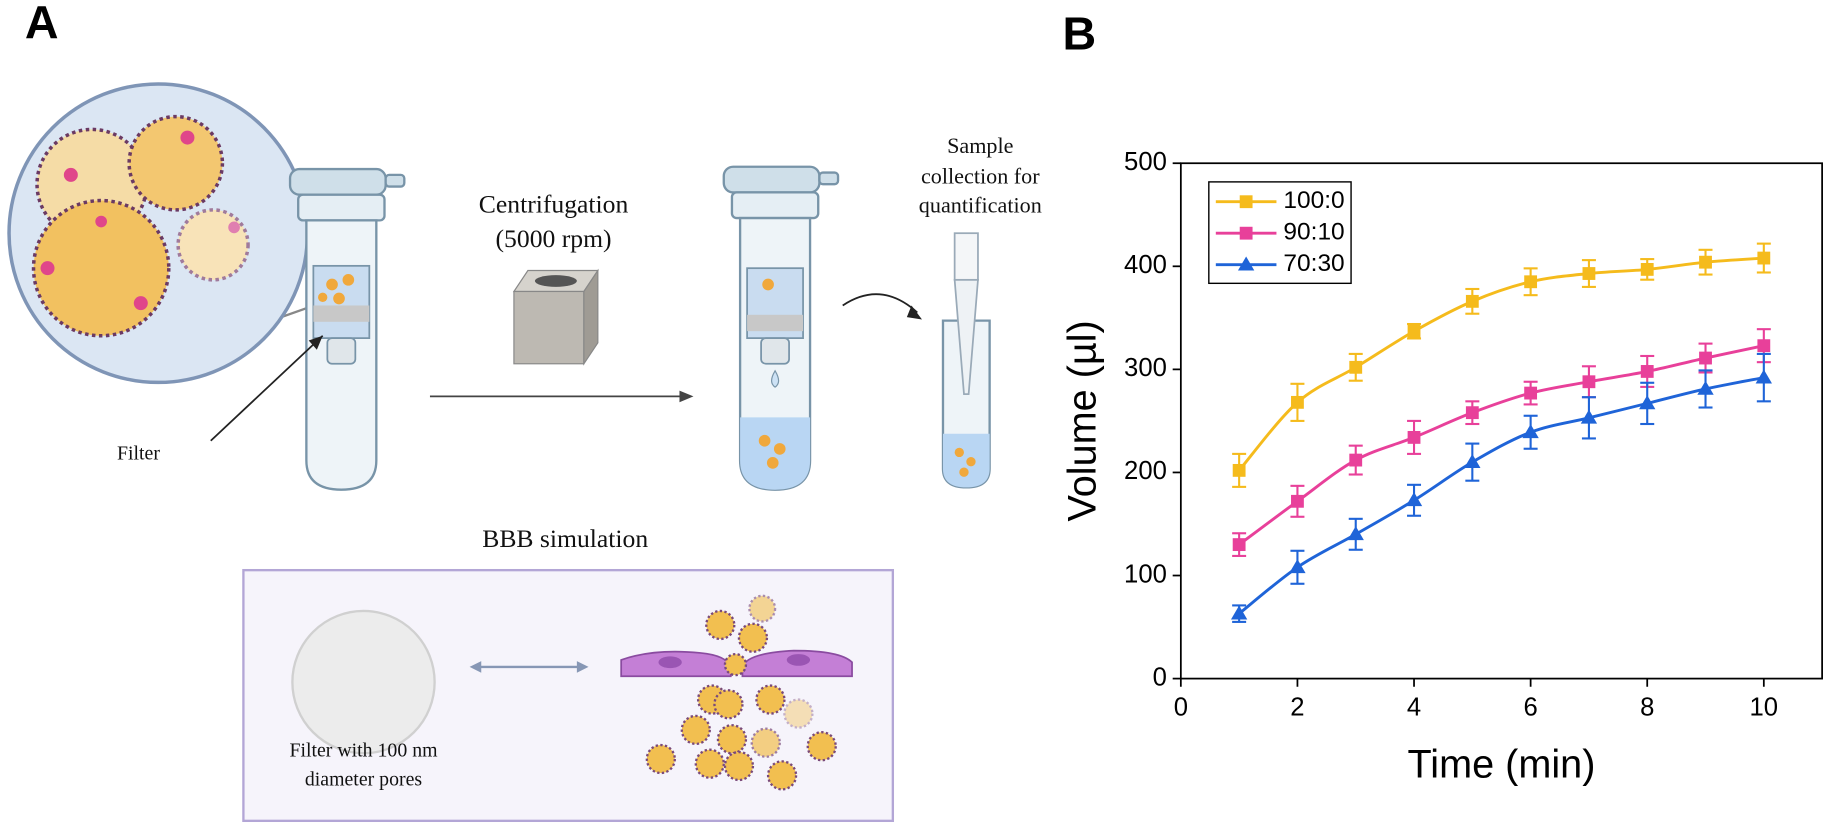 The width and height of the screenshot is (1830, 829). Describe the element at coordinates (168, 233) in the screenshot. I see `magnified-view` at that location.